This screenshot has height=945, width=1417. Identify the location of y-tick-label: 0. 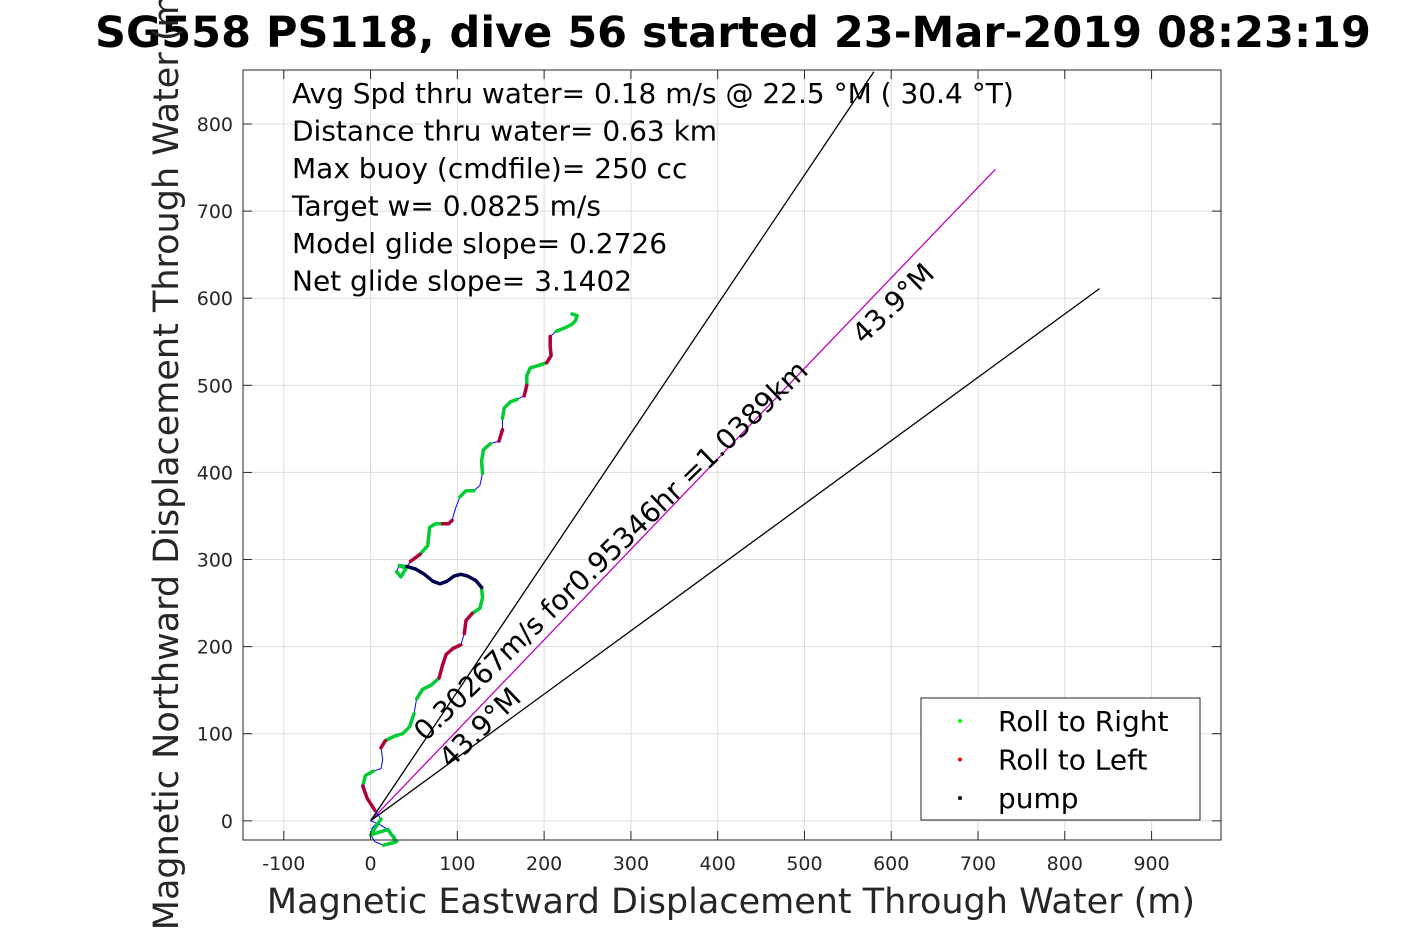
(227, 822).